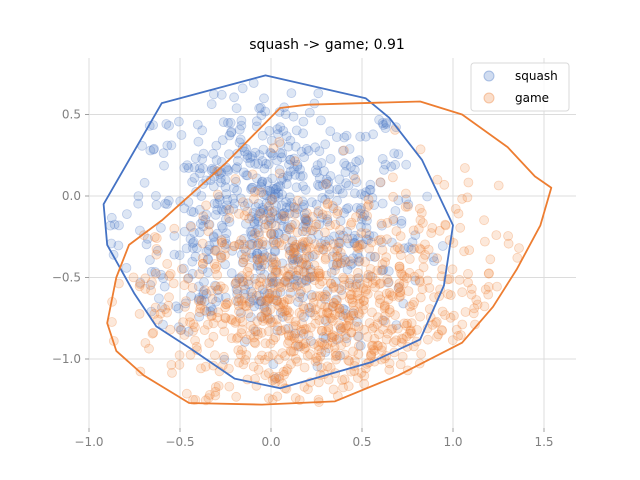  I want to click on y-tick-label: 0.5, so click(71, 115).